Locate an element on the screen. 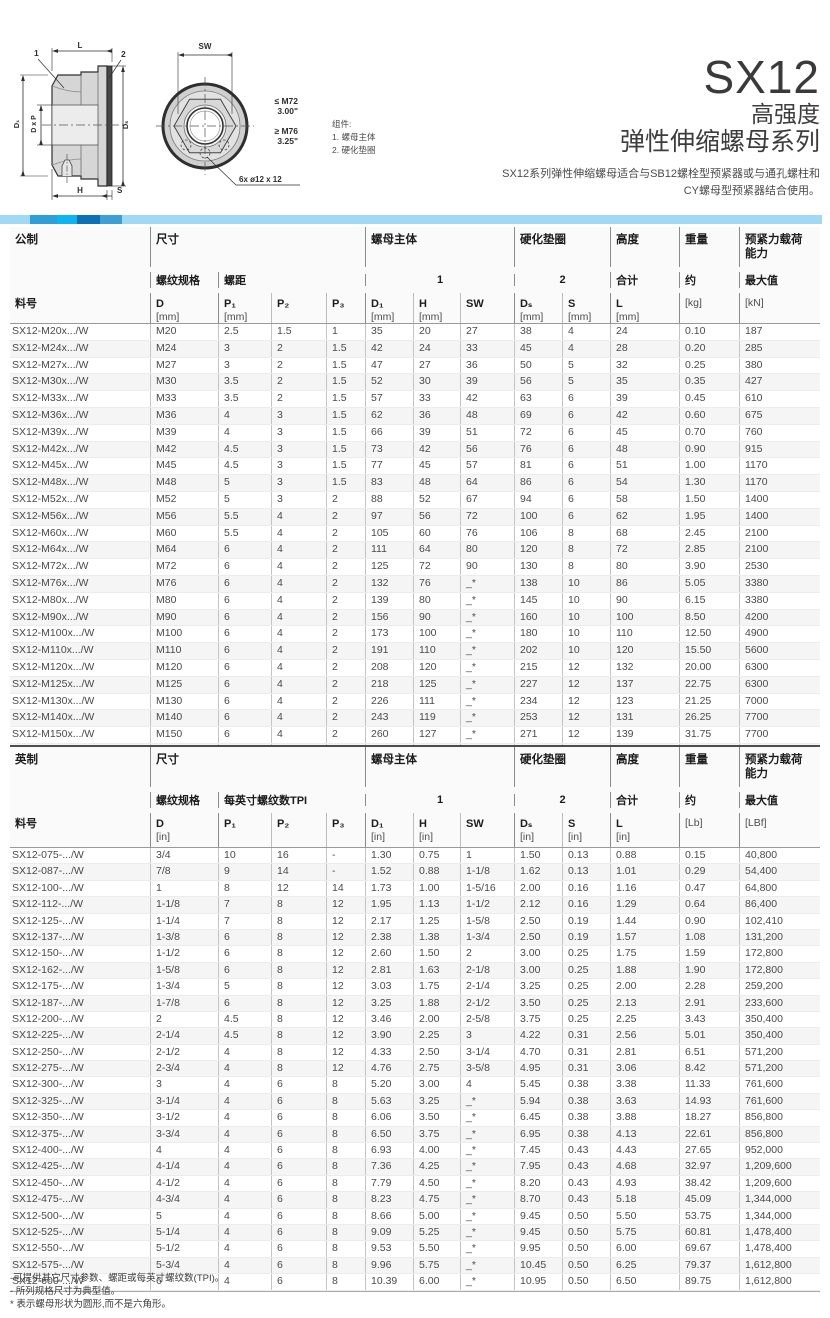 This screenshot has width=830, height=1318. column-header: 料号 is located at coordinates (26, 824).